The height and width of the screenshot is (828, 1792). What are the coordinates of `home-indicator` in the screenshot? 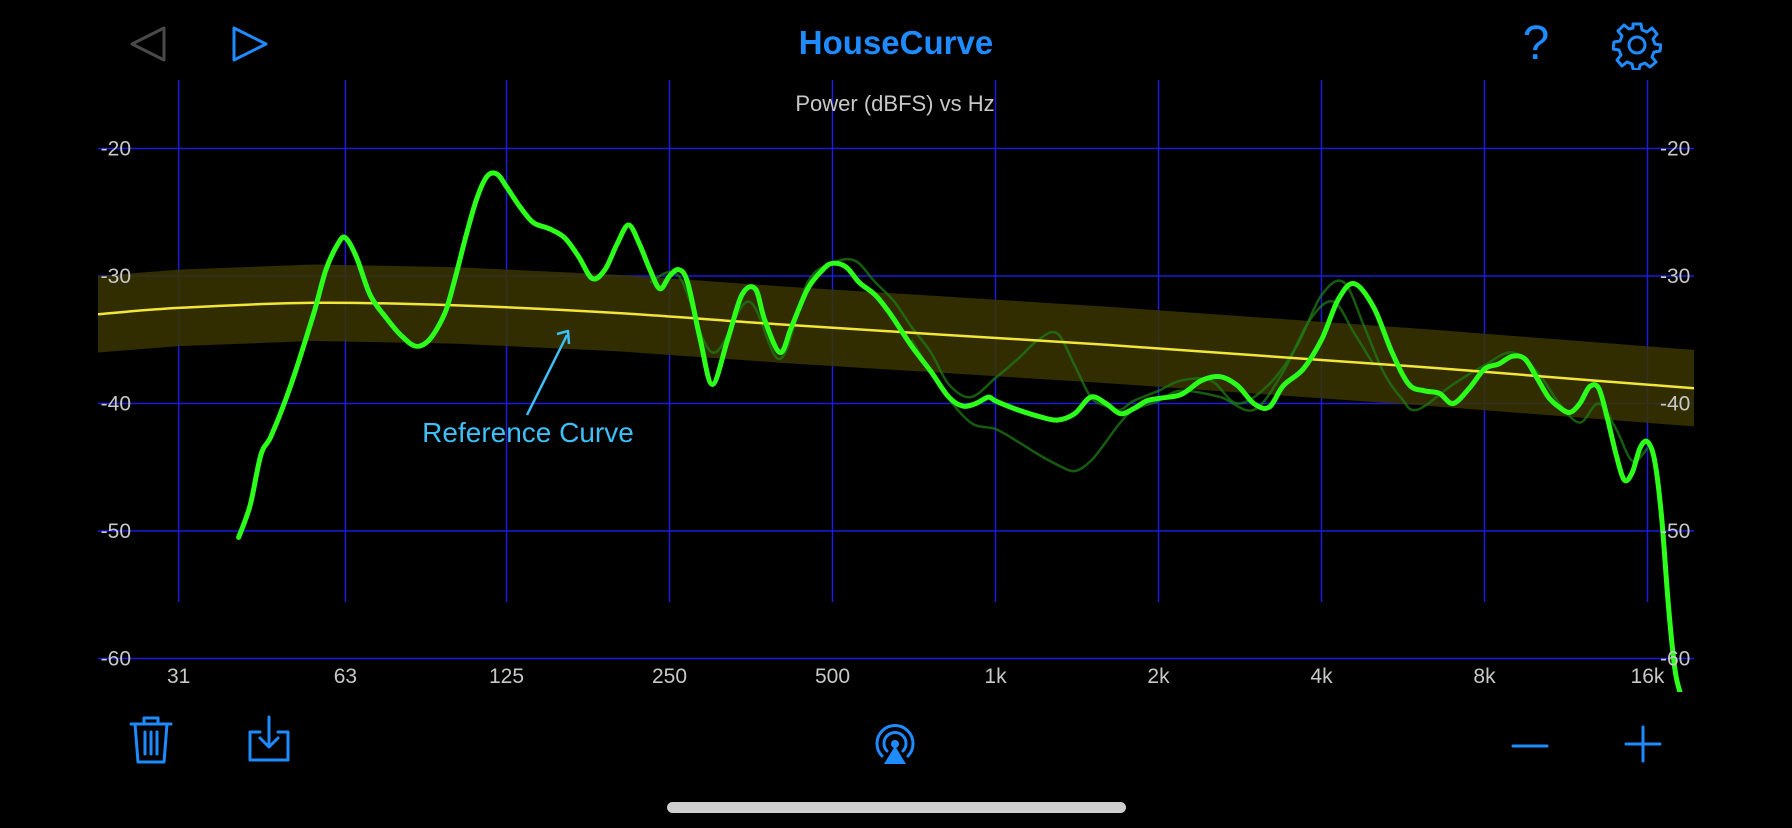 It's located at (896, 807).